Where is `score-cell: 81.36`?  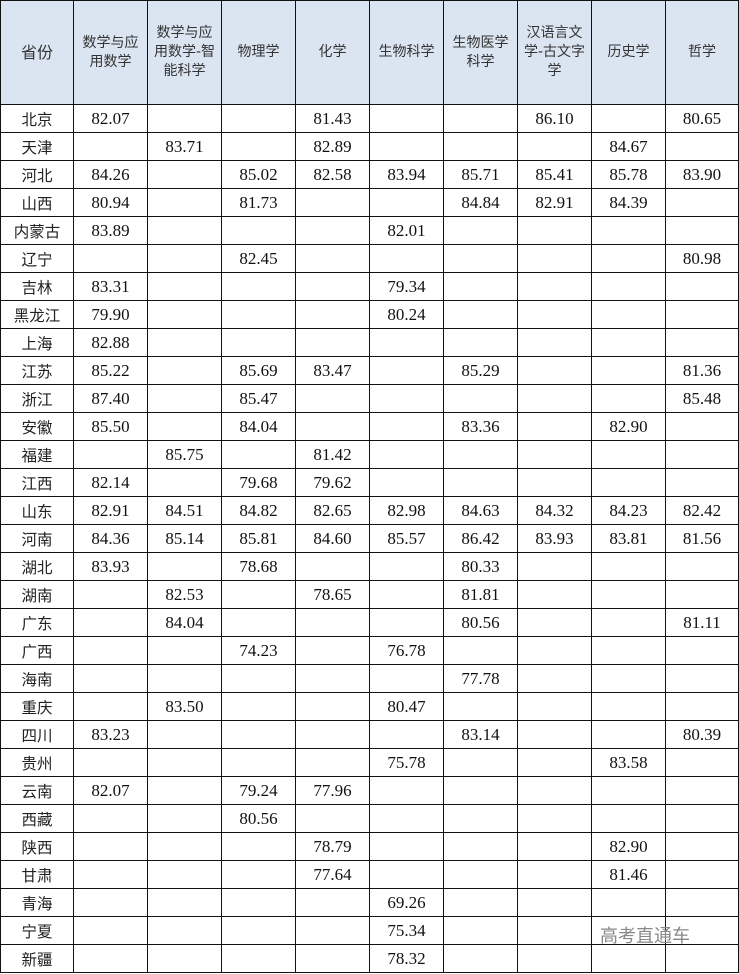
score-cell: 81.36 is located at coordinates (702, 370).